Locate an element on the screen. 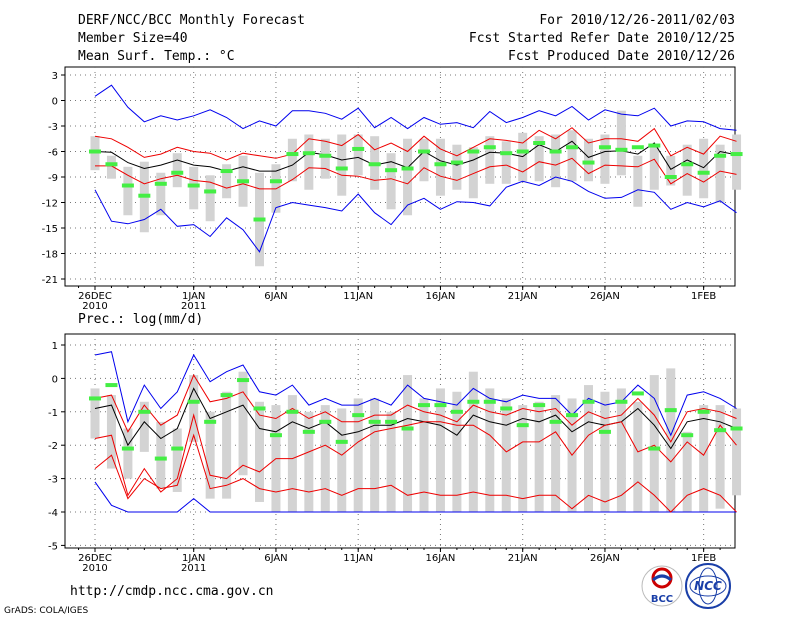 This screenshot has width=800, height=618. y-tick-label: -21 is located at coordinates (50, 280).